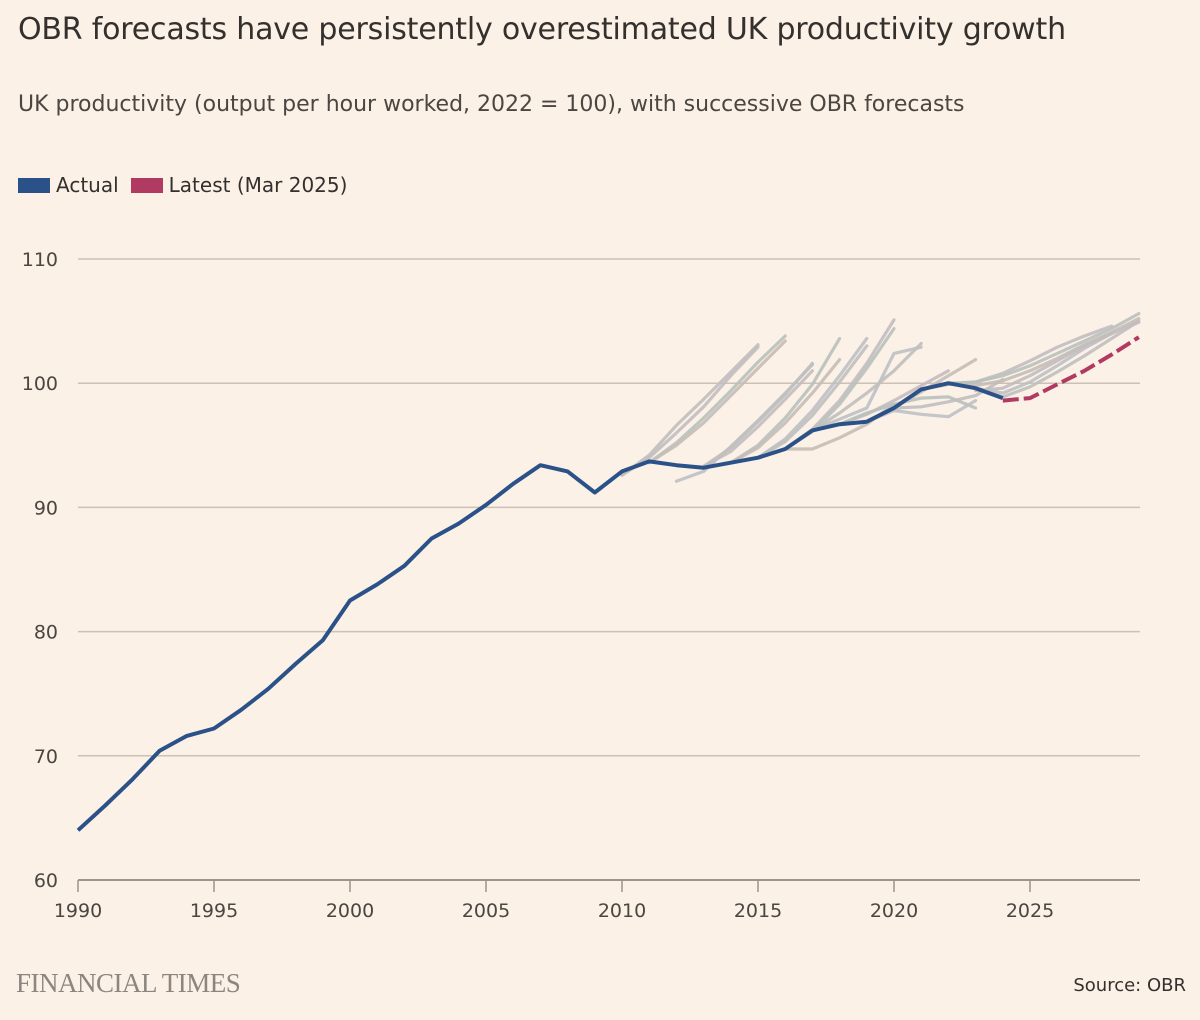 The width and height of the screenshot is (1200, 1020). I want to click on legend-item-actual: Actual, so click(68, 185).